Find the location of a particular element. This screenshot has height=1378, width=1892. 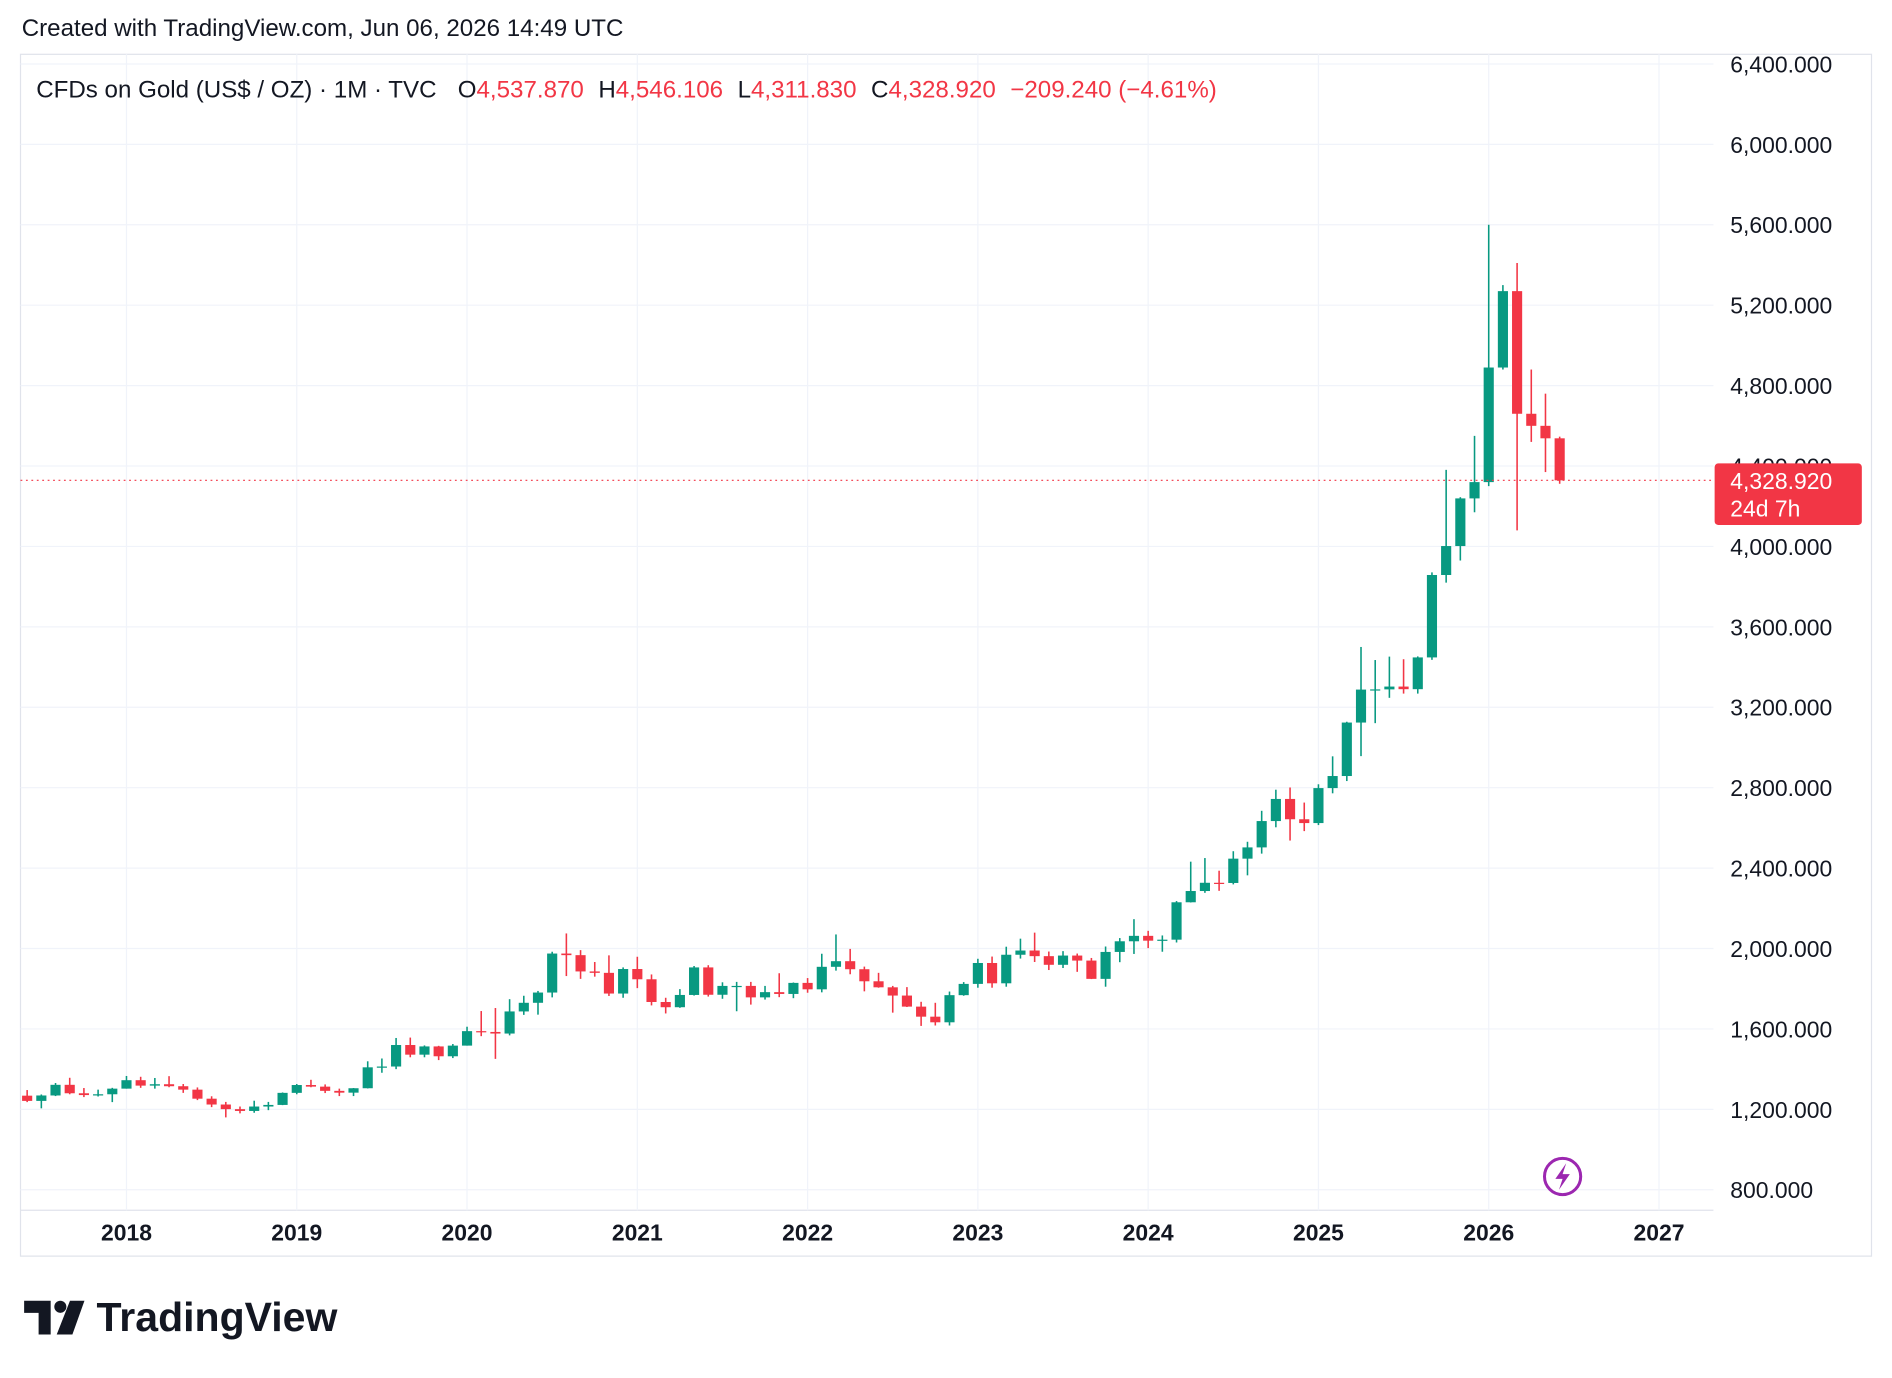

y-tick-label: 6,400.000 is located at coordinates (1781, 64).